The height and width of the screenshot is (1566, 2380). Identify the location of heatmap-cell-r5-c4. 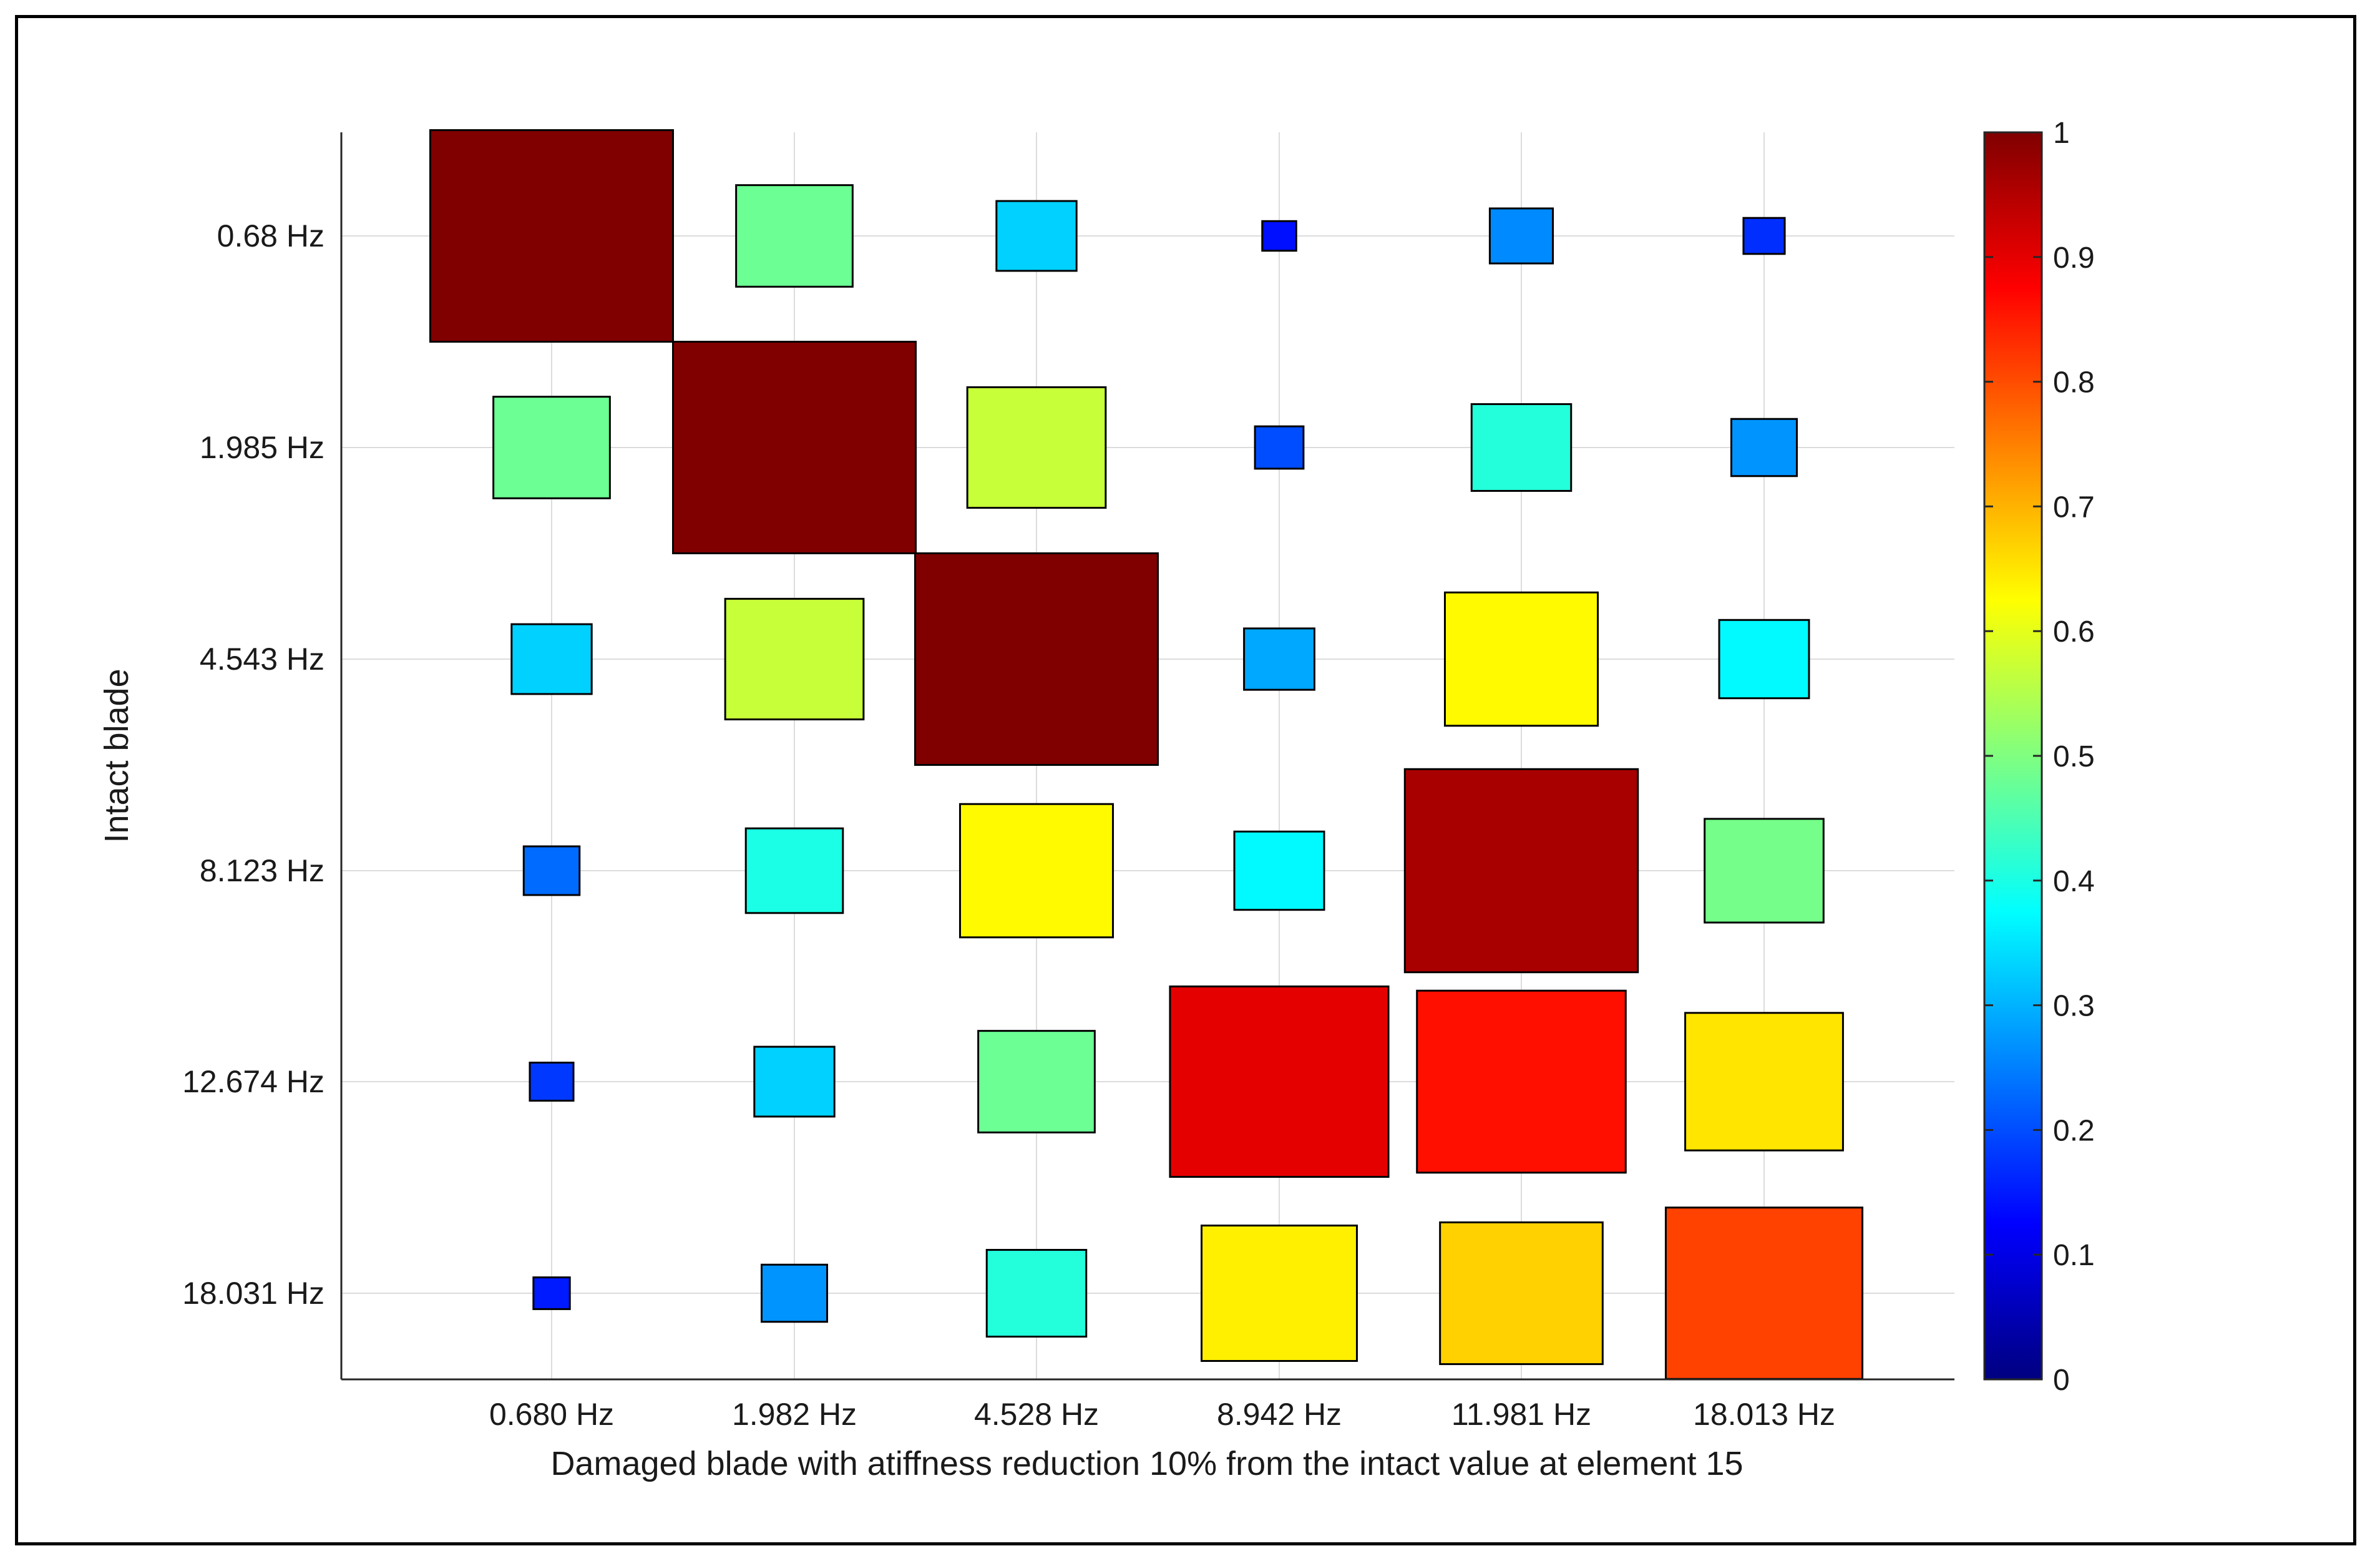
(1522, 1293).